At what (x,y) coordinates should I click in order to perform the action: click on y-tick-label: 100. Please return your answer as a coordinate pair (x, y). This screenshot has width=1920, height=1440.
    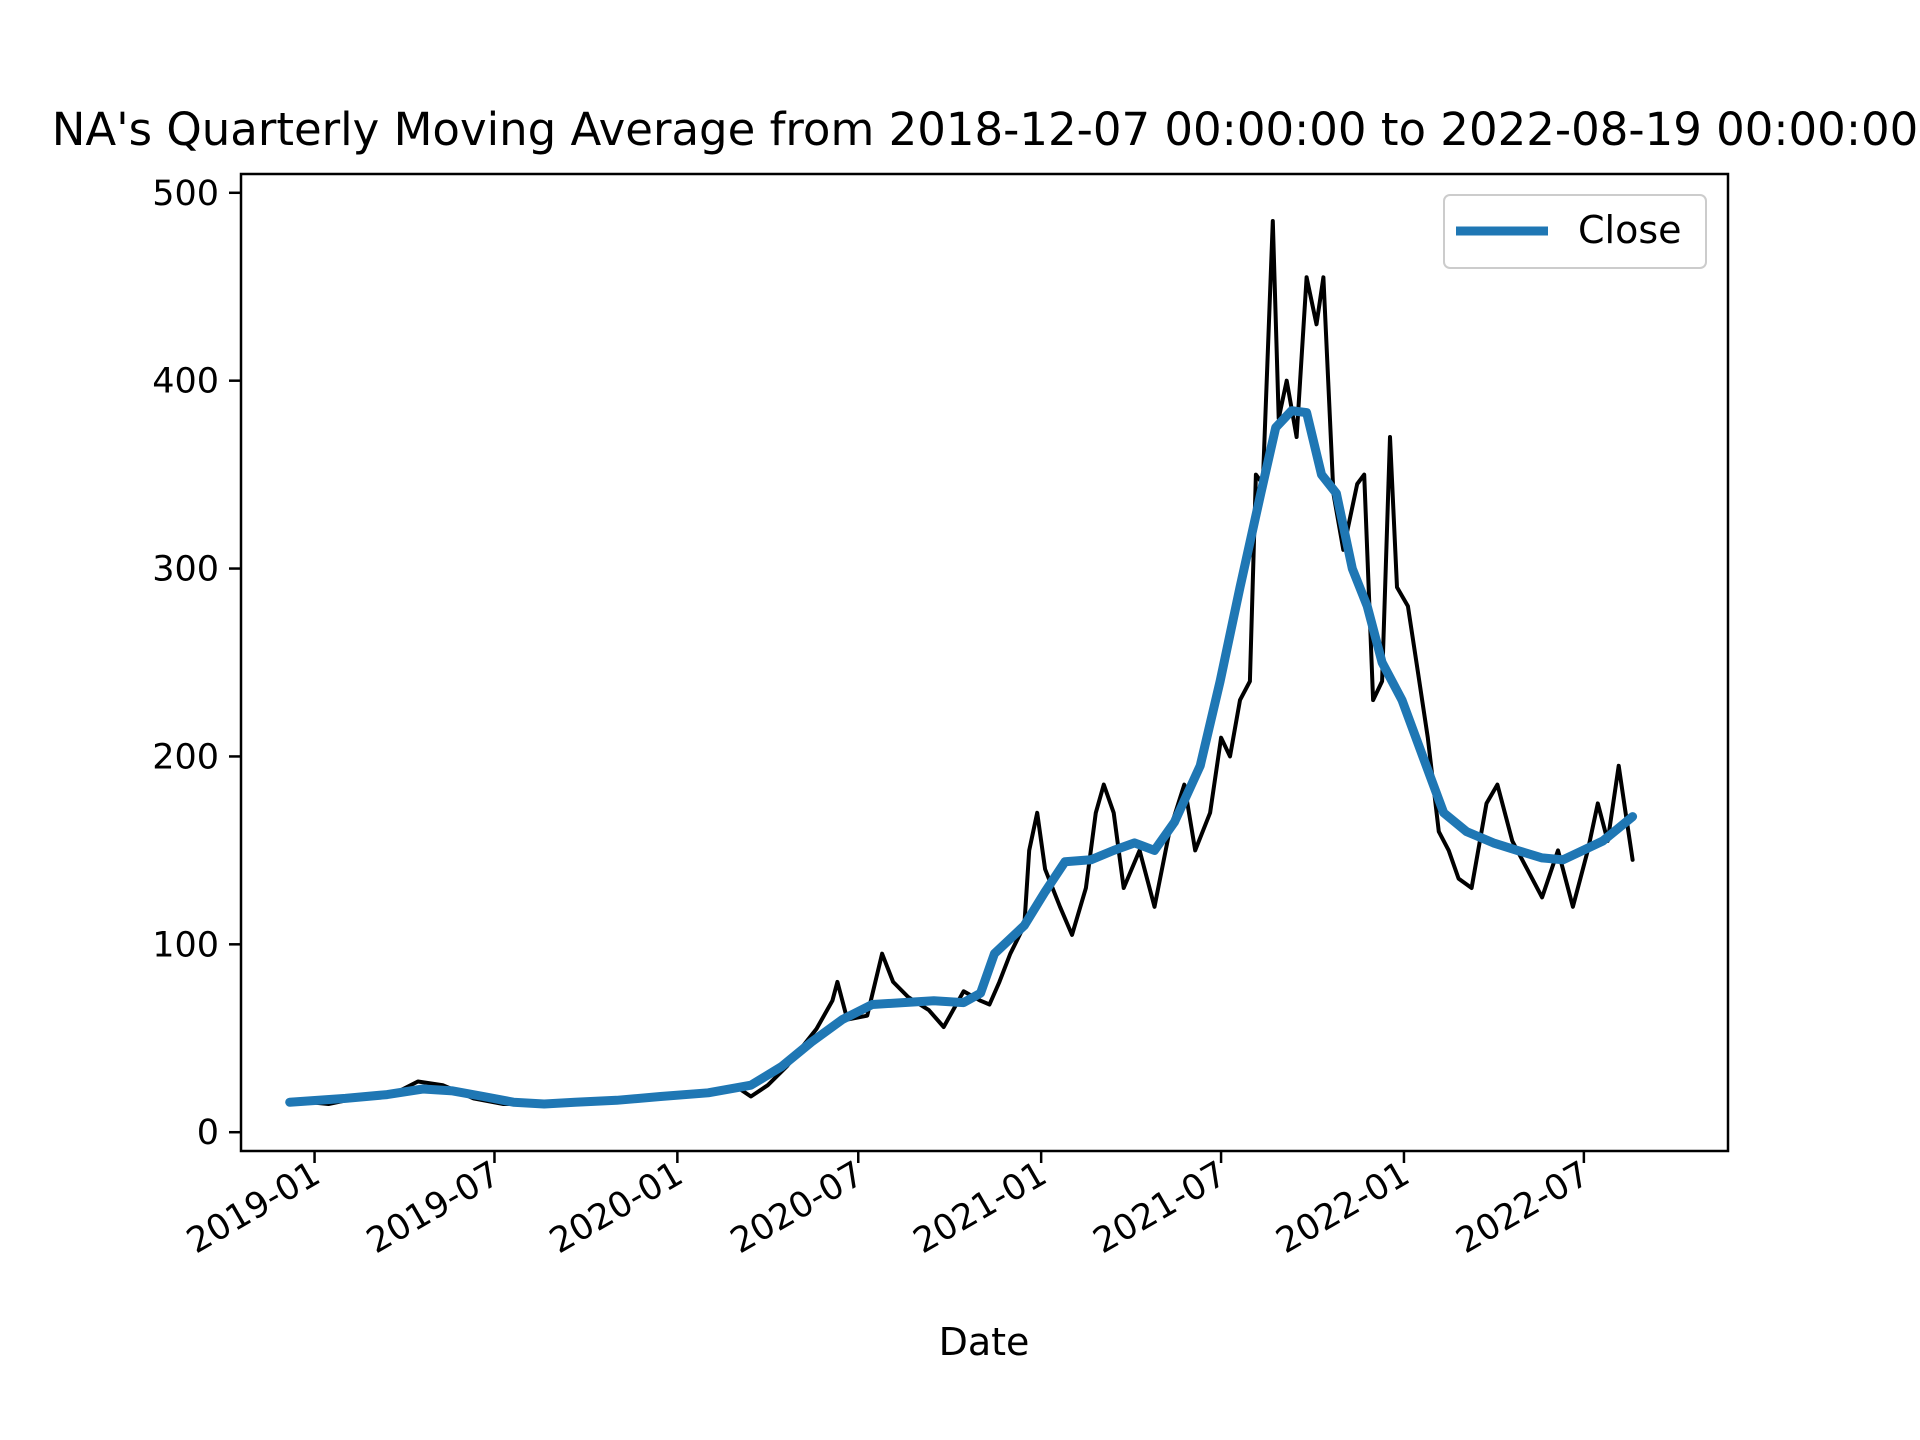
    Looking at the image, I should click on (185, 945).